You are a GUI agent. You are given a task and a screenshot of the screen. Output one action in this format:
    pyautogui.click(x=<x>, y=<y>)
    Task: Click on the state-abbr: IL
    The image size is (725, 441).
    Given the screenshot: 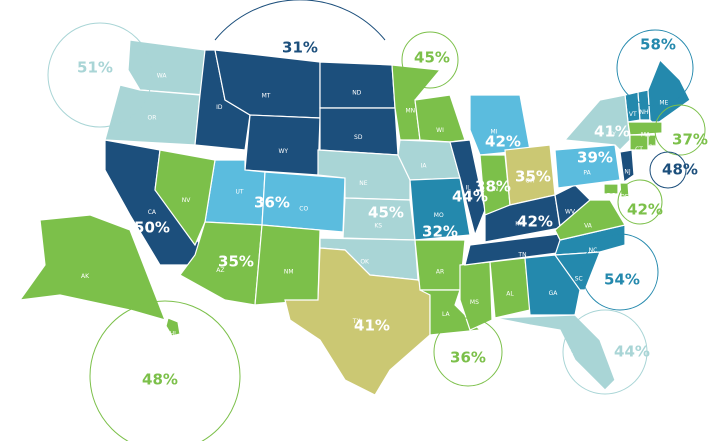 What is the action you would take?
    pyautogui.click(x=468, y=188)
    